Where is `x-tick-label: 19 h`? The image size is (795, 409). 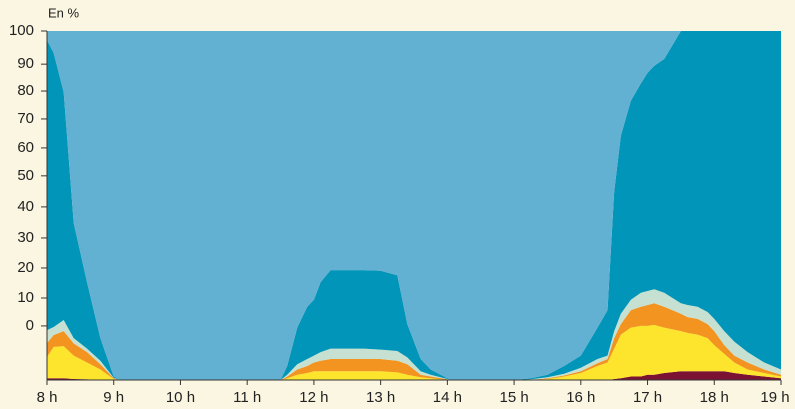 x-tick-label: 19 h is located at coordinates (774, 397).